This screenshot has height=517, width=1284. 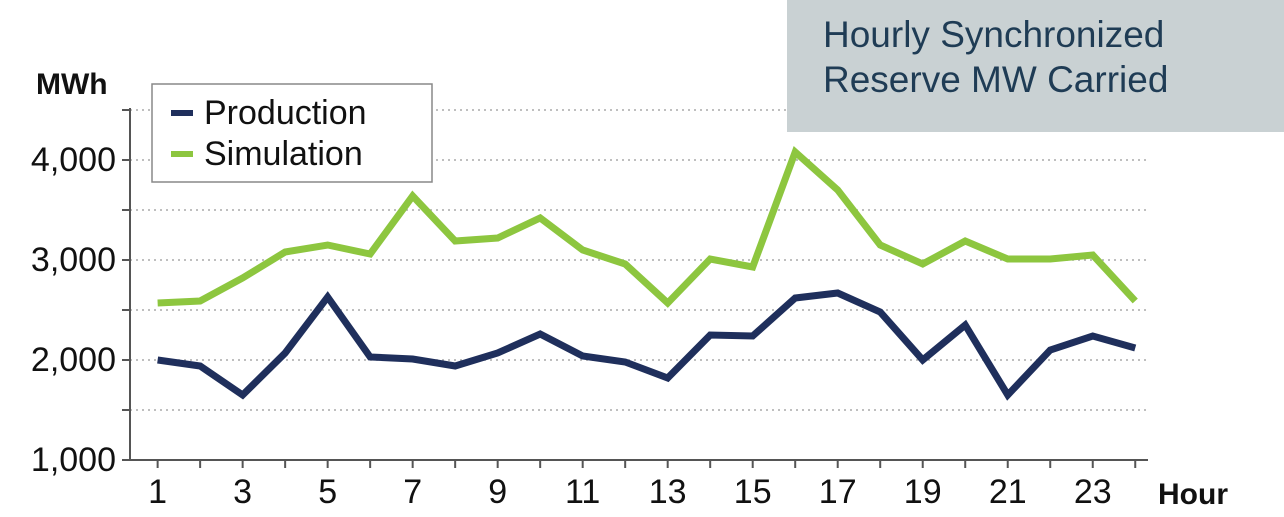 What do you see at coordinates (497, 492) in the screenshot?
I see `x-tick-label: 9` at bounding box center [497, 492].